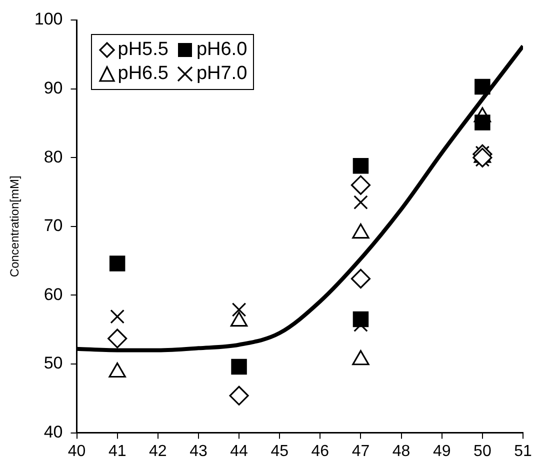 This screenshot has height=468, width=535. Describe the element at coordinates (48, 19) in the screenshot. I see `y-tick-label: 100` at that location.